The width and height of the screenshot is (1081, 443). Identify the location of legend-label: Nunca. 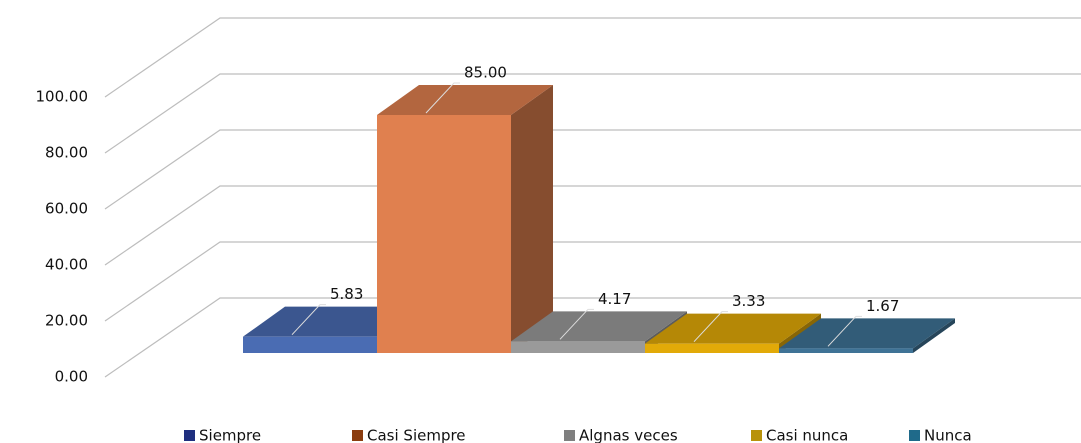
(948, 435).